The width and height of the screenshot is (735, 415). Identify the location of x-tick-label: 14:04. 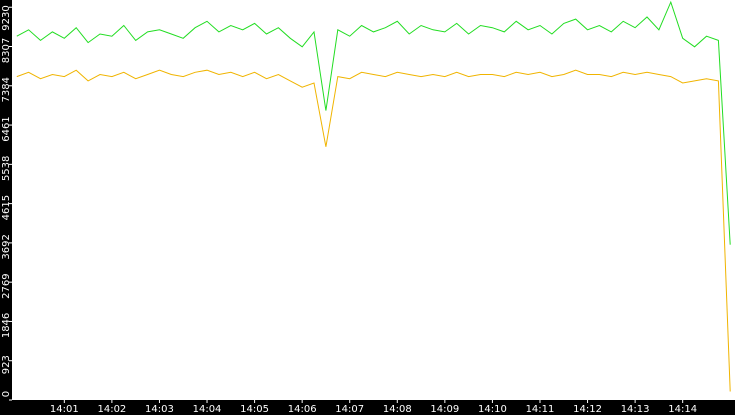
(207, 409).